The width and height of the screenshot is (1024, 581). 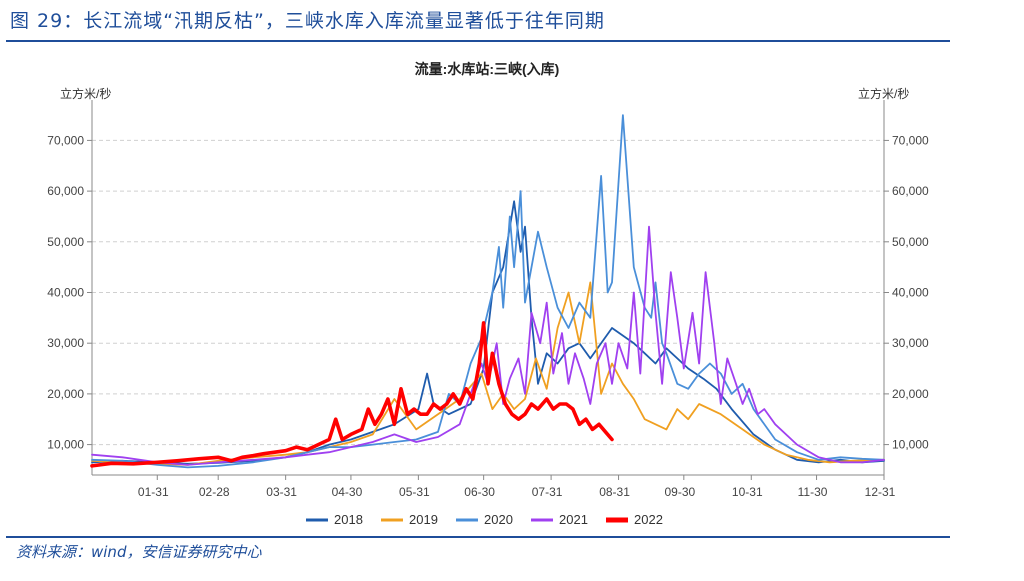 What do you see at coordinates (910, 343) in the screenshot?
I see `y-tick-label-right: 30,000` at bounding box center [910, 343].